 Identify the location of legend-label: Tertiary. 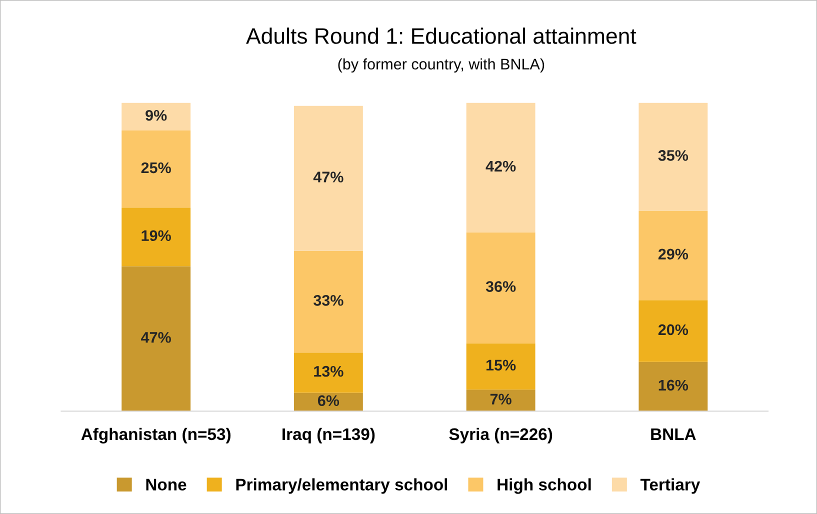
(670, 486).